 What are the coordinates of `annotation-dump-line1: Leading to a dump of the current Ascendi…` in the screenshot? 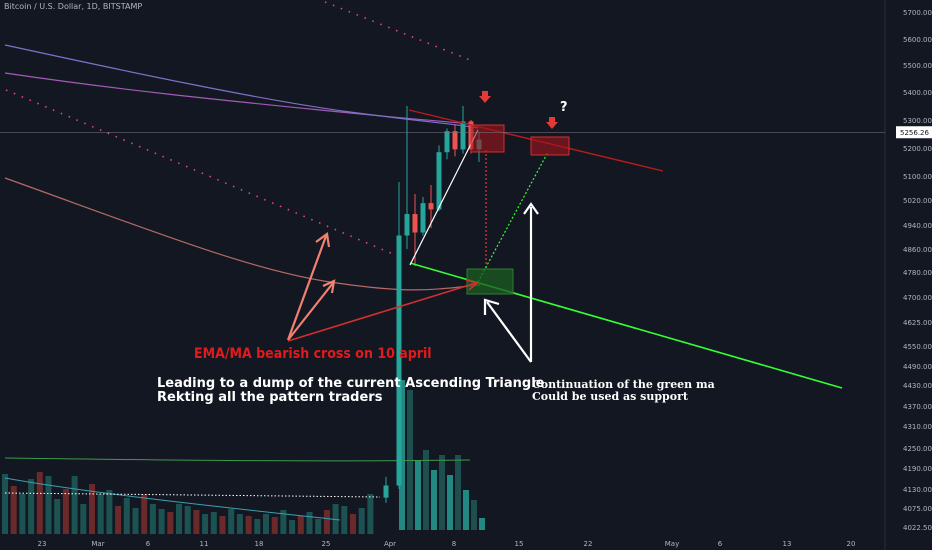 It's located at (351, 383).